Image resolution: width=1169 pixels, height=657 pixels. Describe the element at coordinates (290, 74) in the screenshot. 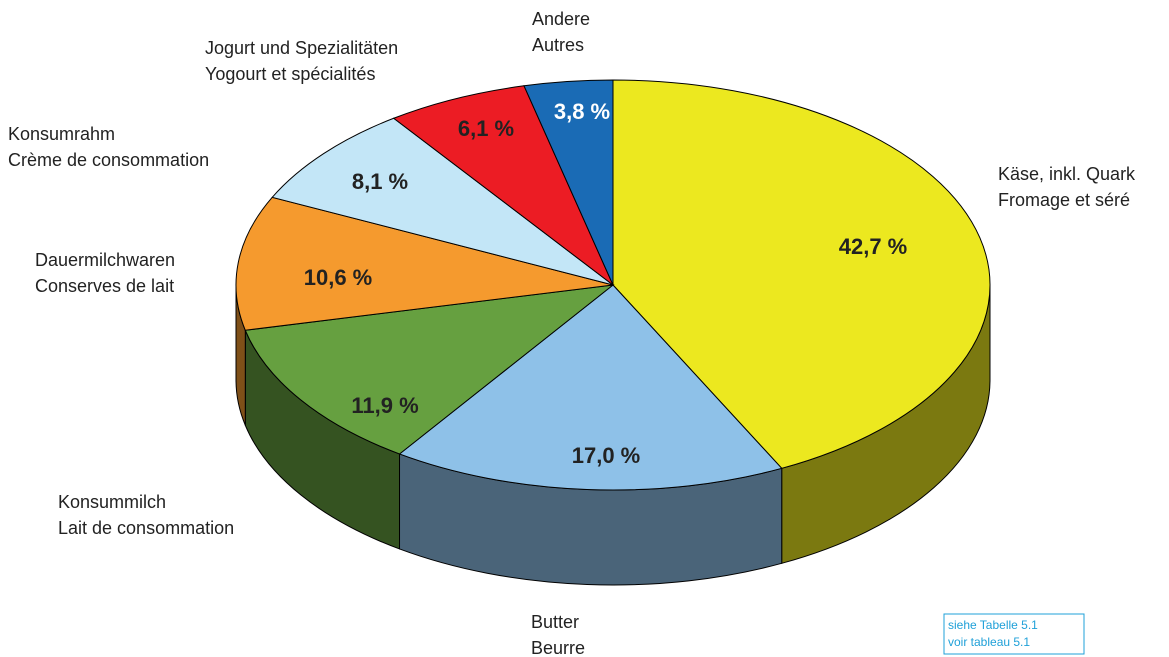

I see `category-label: Yogourt et spécialités` at that location.